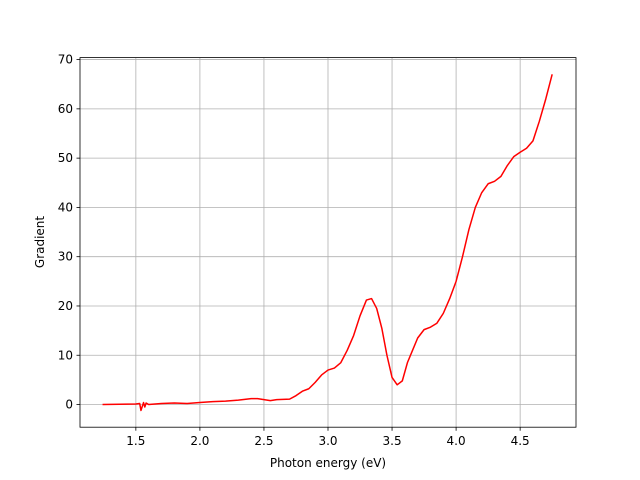 The image size is (640, 480). Describe the element at coordinates (65, 306) in the screenshot. I see `y-tick-label: 20` at that location.